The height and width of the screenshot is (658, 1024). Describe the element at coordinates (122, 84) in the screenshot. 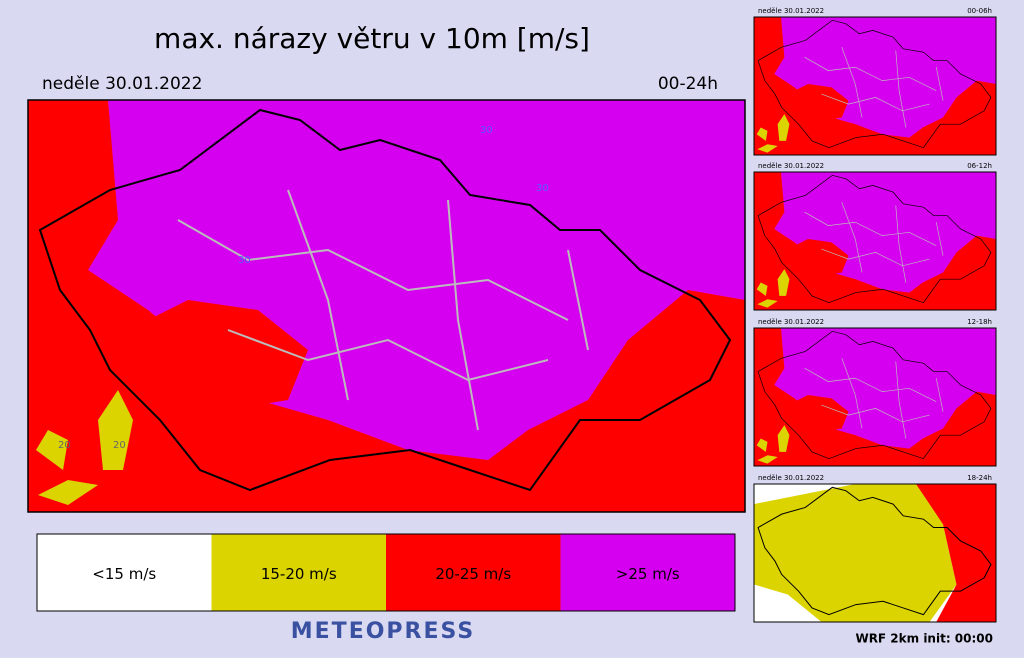

I see `date: neděle 30.01.2022` at that location.